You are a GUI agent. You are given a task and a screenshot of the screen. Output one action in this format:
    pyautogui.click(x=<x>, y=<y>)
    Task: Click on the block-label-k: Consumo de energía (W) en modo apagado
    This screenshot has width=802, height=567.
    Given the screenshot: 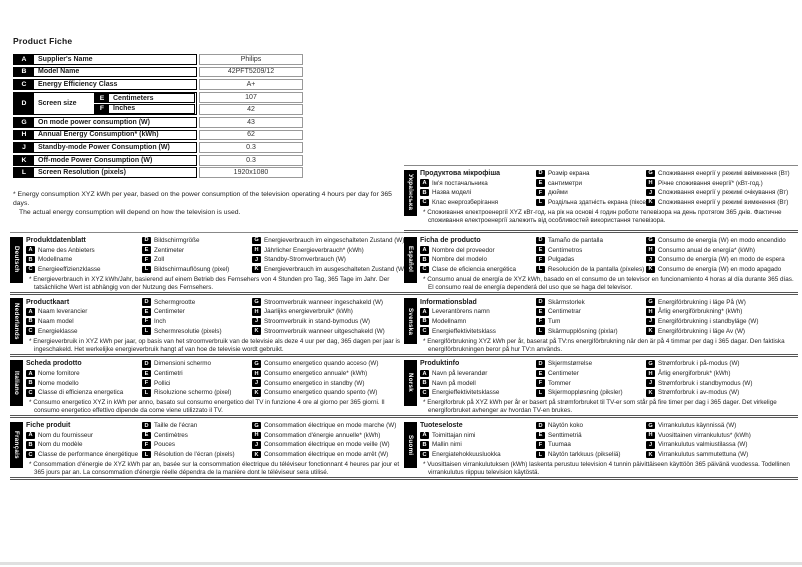 What is the action you would take?
    pyautogui.click(x=720, y=269)
    